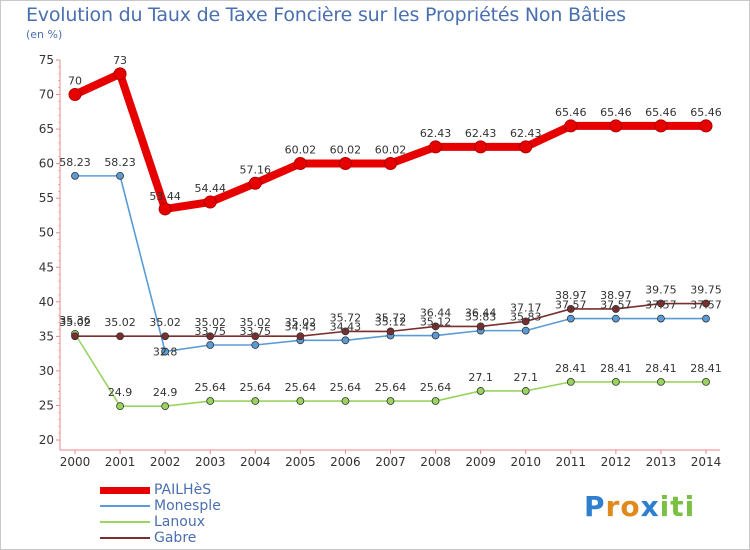  Describe the element at coordinates (46, 198) in the screenshot. I see `y-tick-label: 55` at that location.